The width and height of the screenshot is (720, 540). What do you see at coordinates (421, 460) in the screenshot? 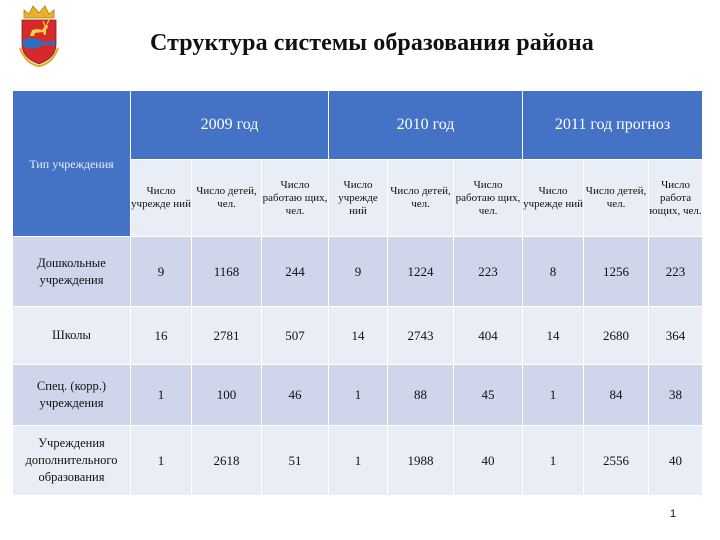
I see `table-cell: 1988` at bounding box center [421, 460].